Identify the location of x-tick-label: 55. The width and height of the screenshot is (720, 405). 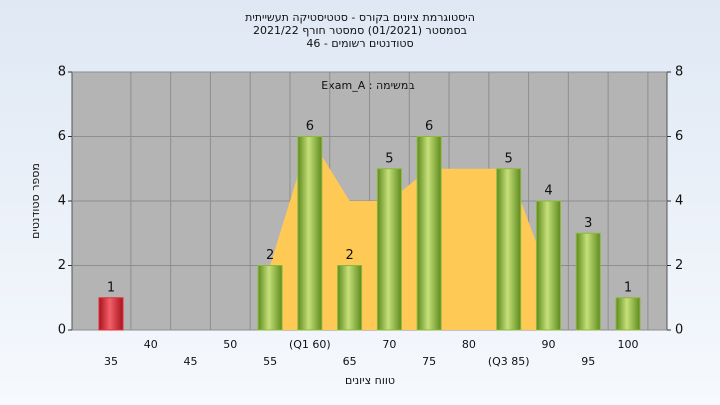
(270, 361).